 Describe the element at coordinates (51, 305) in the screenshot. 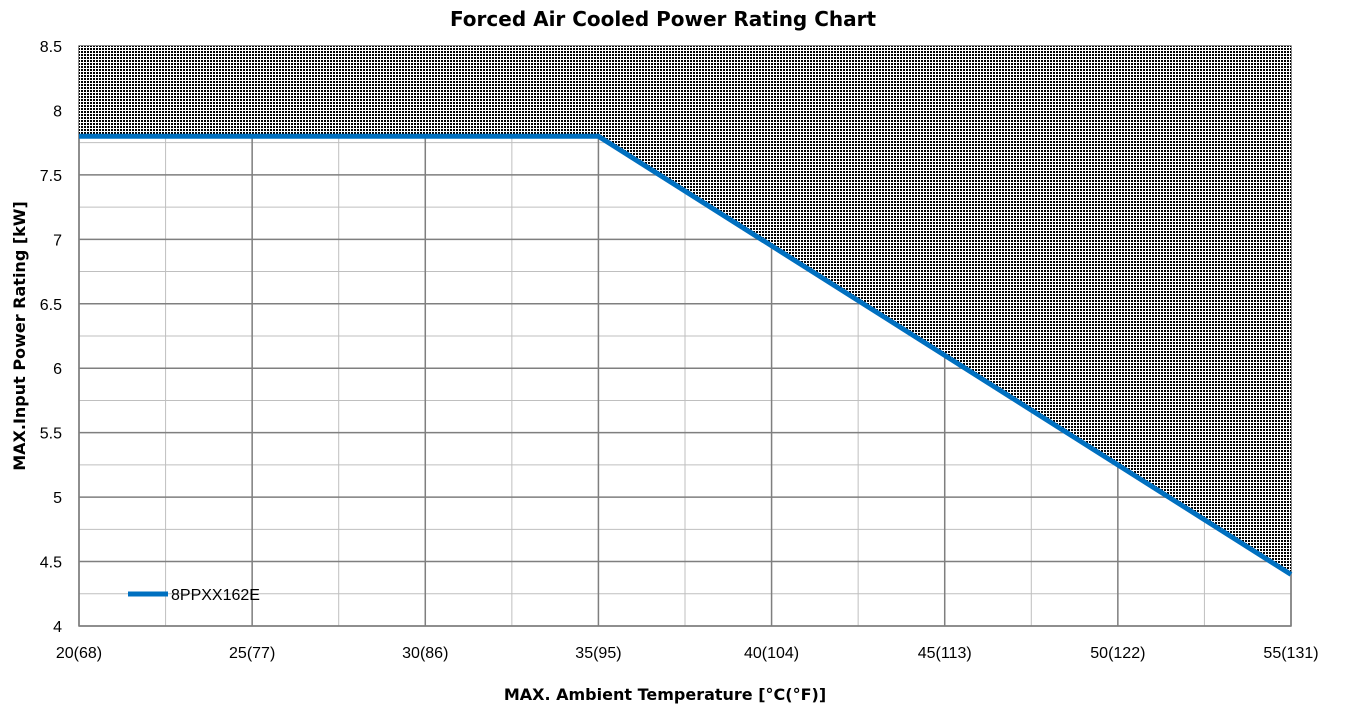

I see `y-tick-label: 6.5` at that location.